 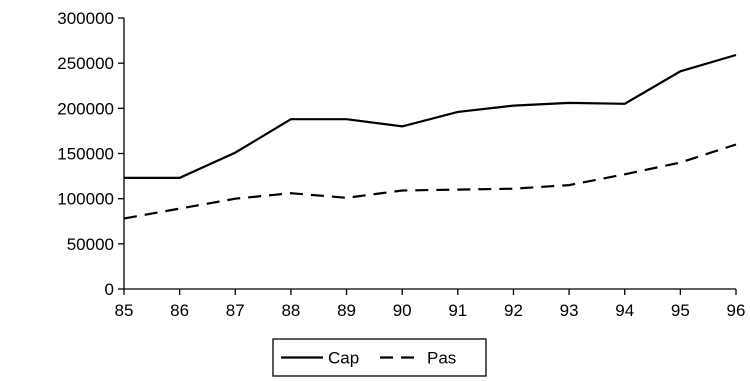 What do you see at coordinates (124, 310) in the screenshot?
I see `x-tick-label: 85` at bounding box center [124, 310].